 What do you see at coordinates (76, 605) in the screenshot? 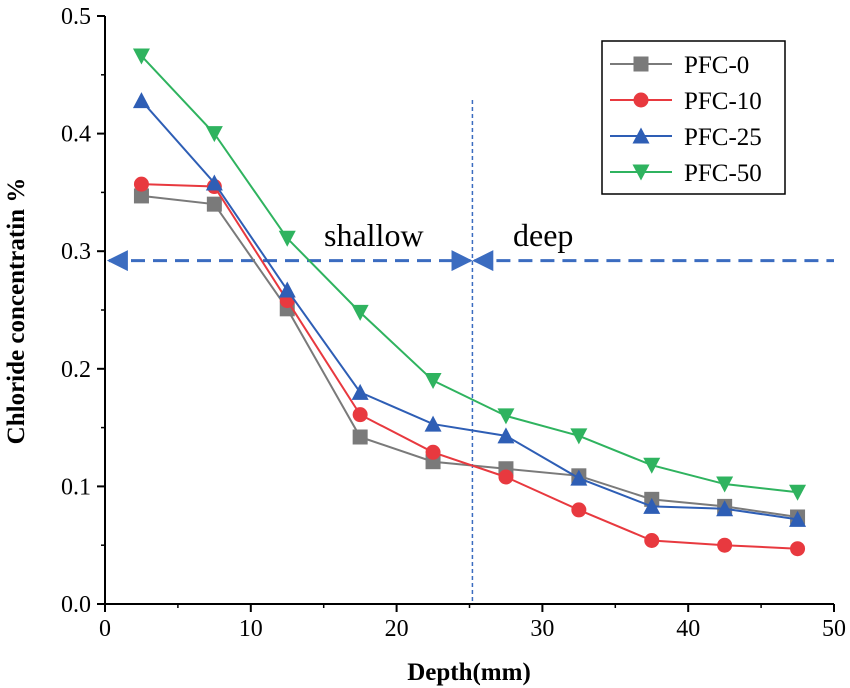
I see `y-tick-label: 0.0` at bounding box center [76, 605].